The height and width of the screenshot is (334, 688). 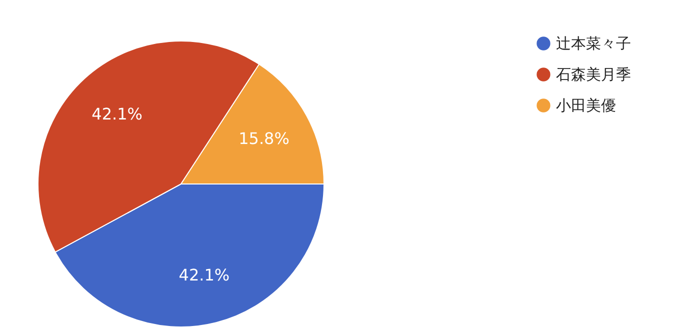 I want to click on legend-label: 辻本菜々子, so click(x=593, y=43).